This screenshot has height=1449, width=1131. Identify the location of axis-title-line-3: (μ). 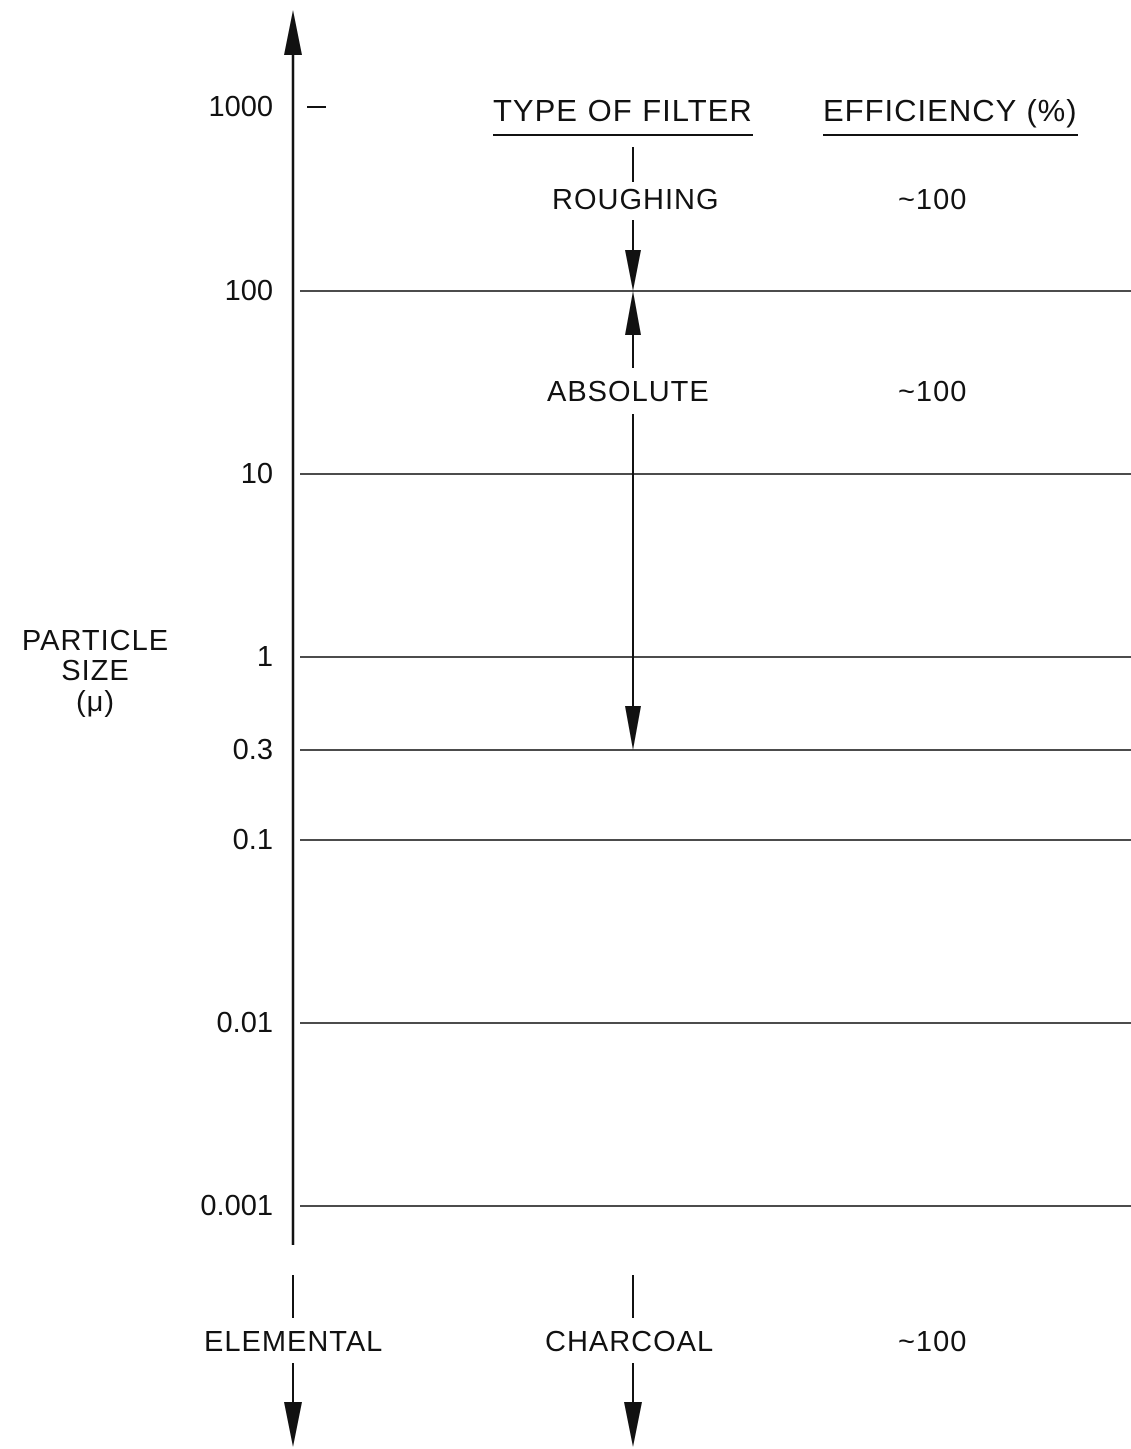
(95, 701).